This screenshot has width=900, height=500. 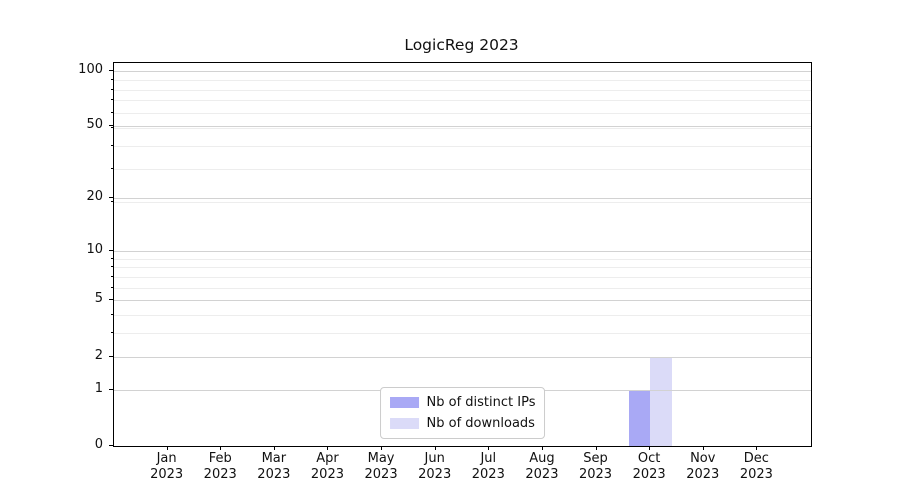 I want to click on x-tick-label-month: Mar, so click(x=274, y=458).